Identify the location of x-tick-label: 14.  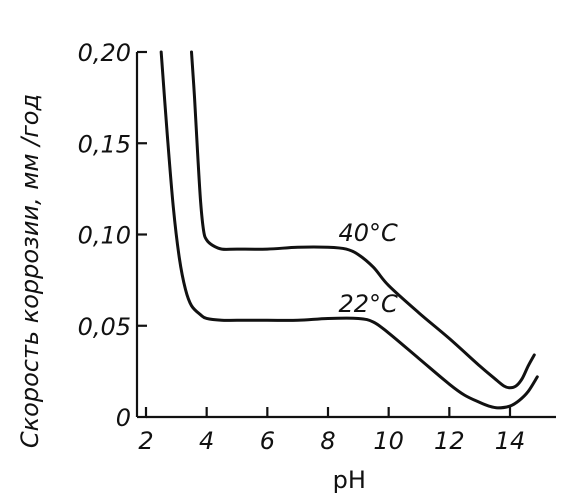
(510, 441).